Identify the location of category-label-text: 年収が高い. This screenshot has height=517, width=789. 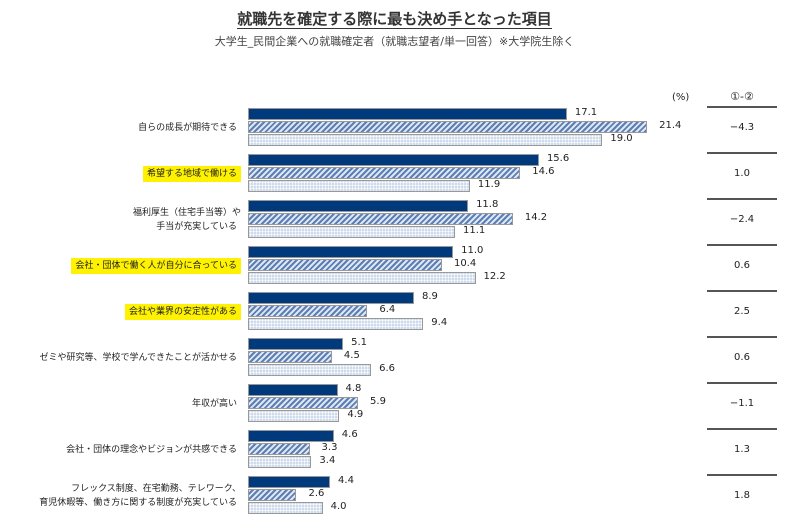
(214, 404).